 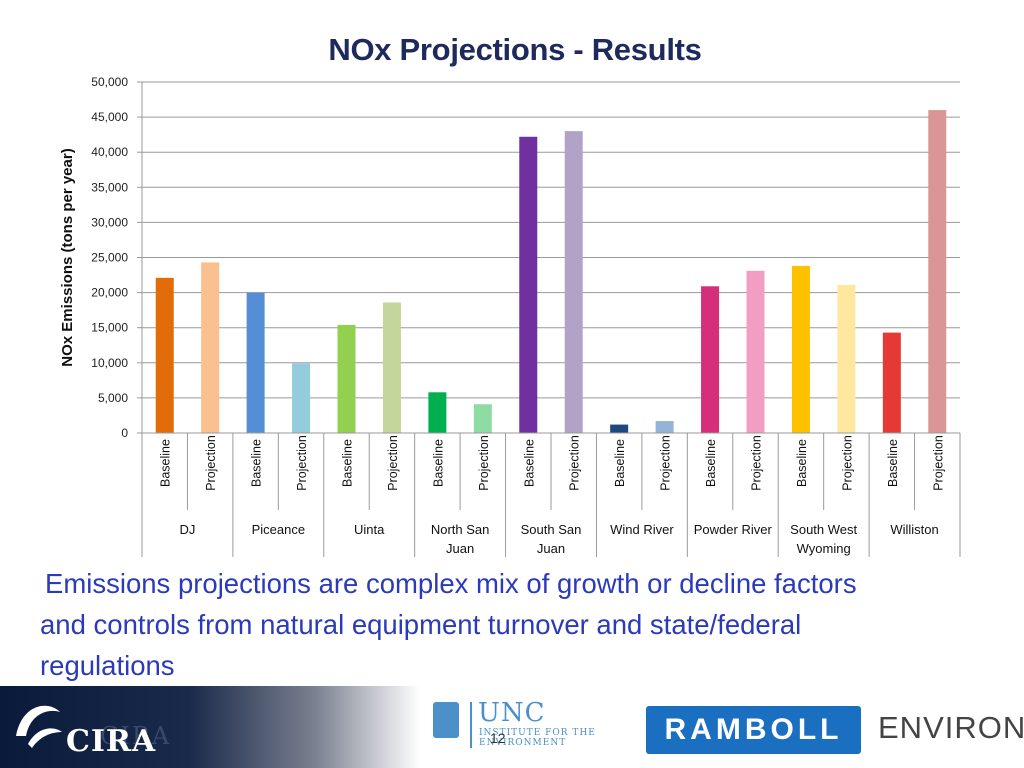 I want to click on group-label: South San, so click(x=551, y=529).